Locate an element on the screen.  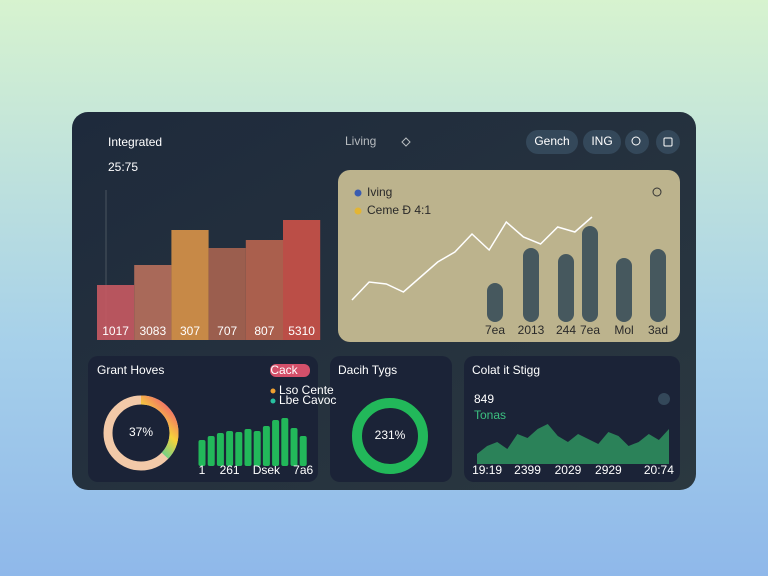
x-tick-label: 1 is located at coordinates (202, 470).